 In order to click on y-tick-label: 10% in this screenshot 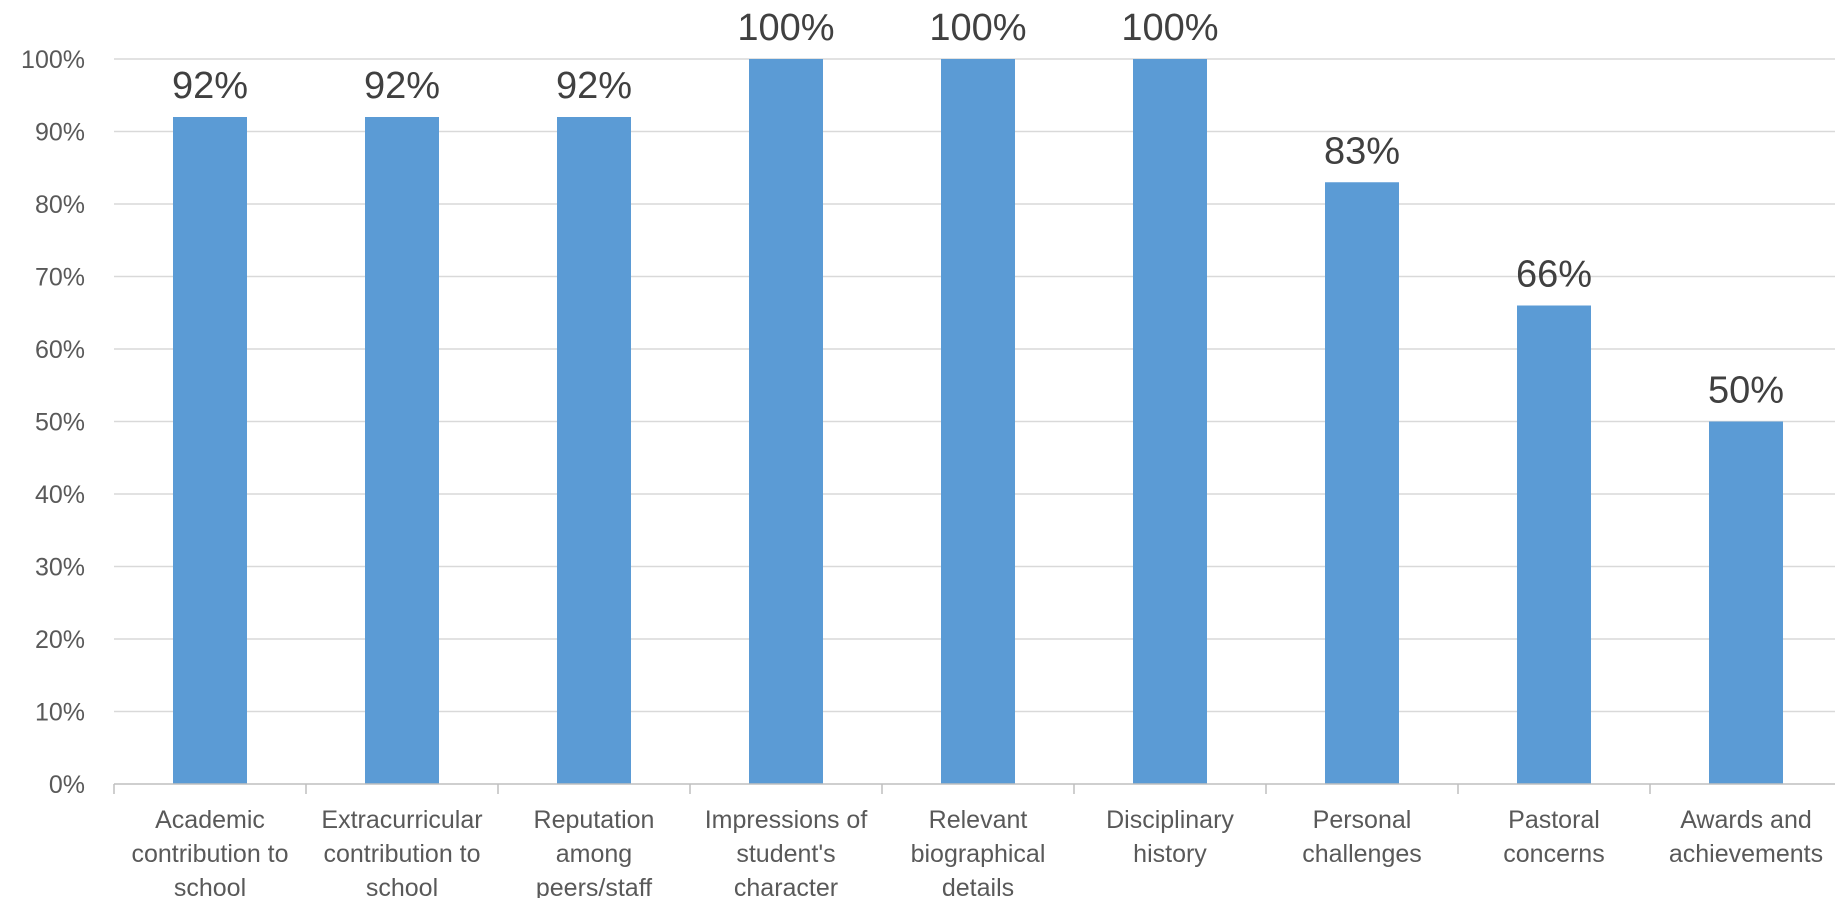, I will do `click(60, 713)`.